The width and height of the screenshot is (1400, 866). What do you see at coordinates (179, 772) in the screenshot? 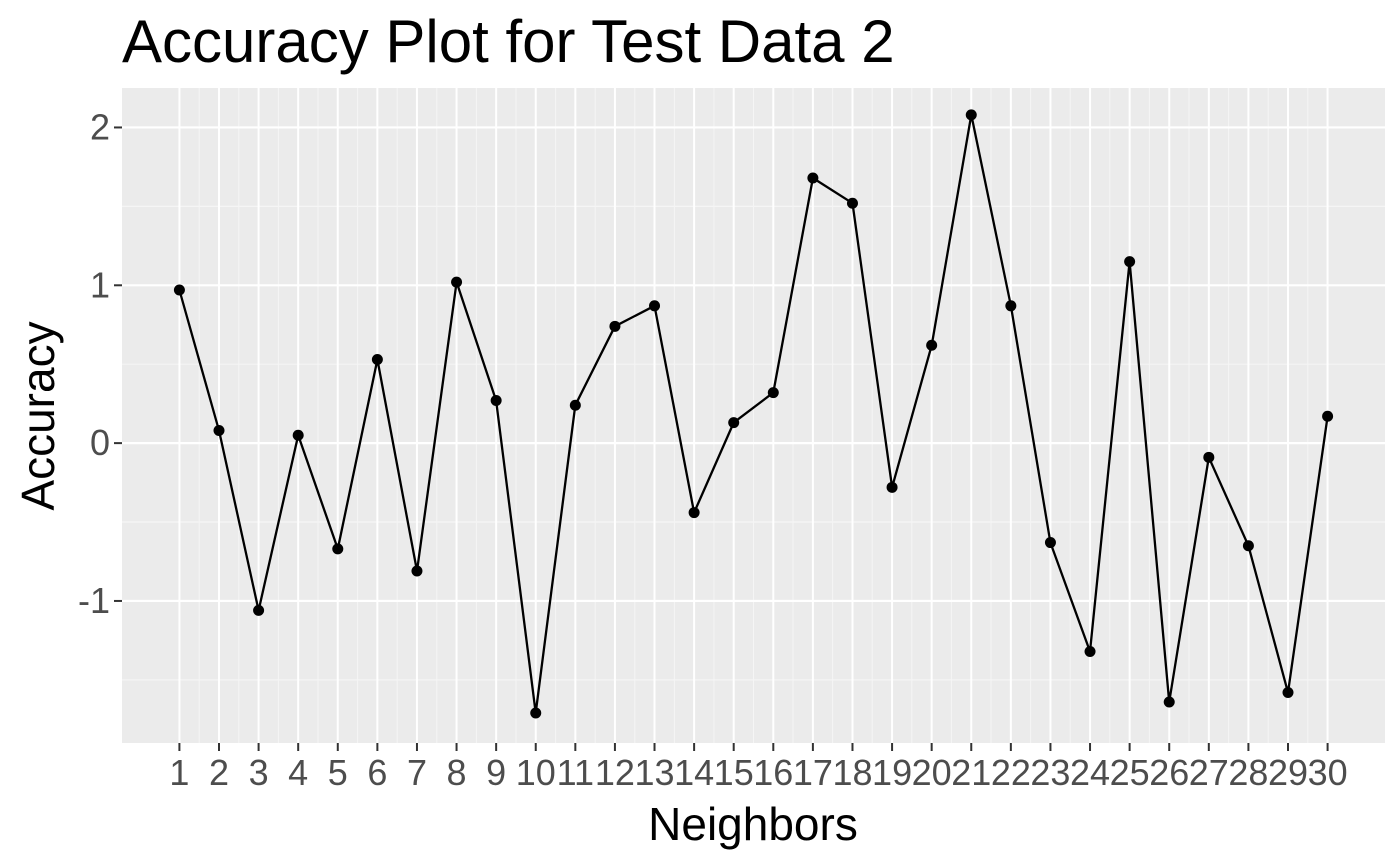
I see `x-tick-label: 1` at bounding box center [179, 772].